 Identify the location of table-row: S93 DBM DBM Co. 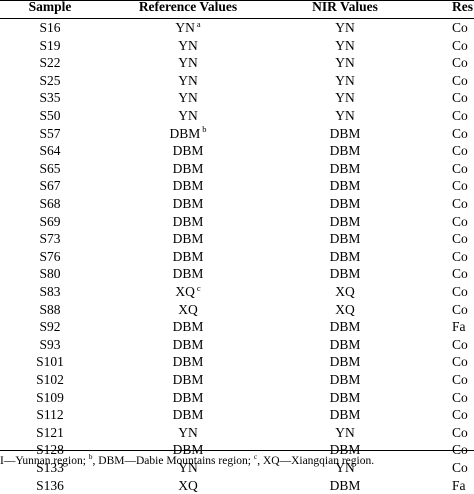
(237, 345).